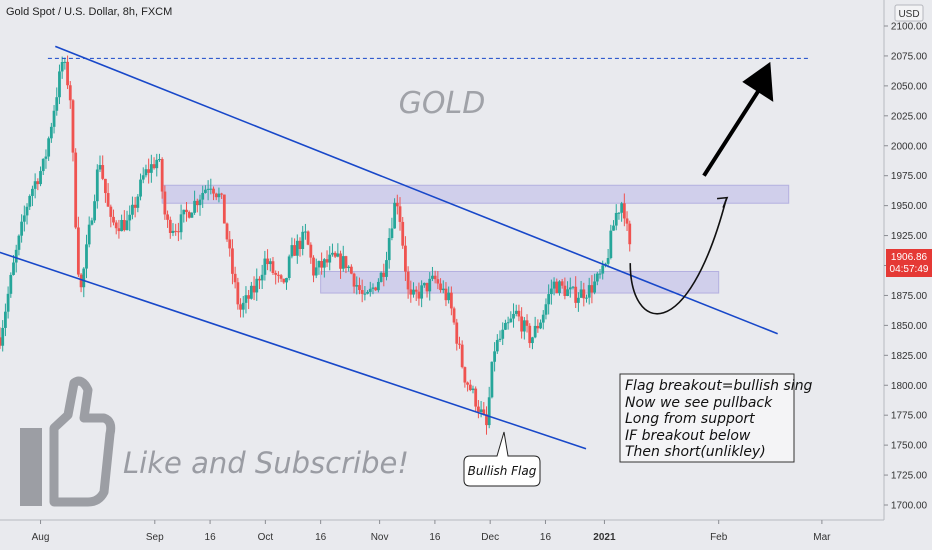 This screenshot has height=550, width=932. Describe the element at coordinates (68, 441) in the screenshot. I see `thumbs-up-icon` at that location.